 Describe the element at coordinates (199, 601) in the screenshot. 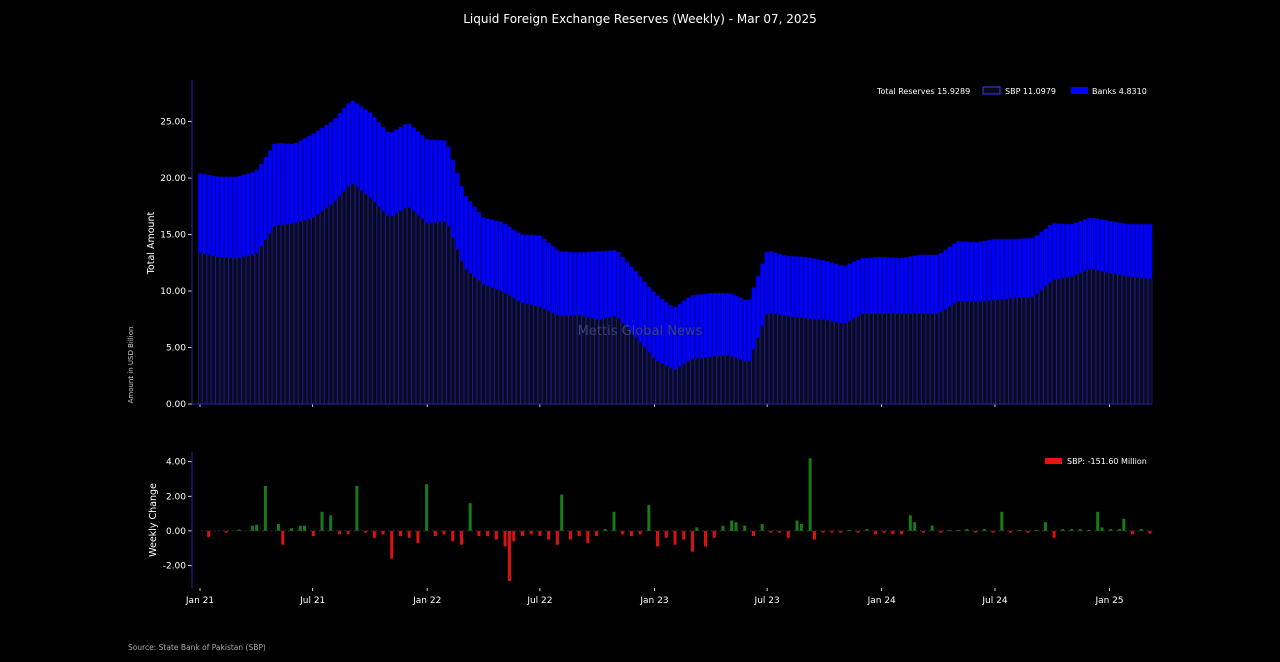

I see `x-tick-label: Jan 21` at that location.